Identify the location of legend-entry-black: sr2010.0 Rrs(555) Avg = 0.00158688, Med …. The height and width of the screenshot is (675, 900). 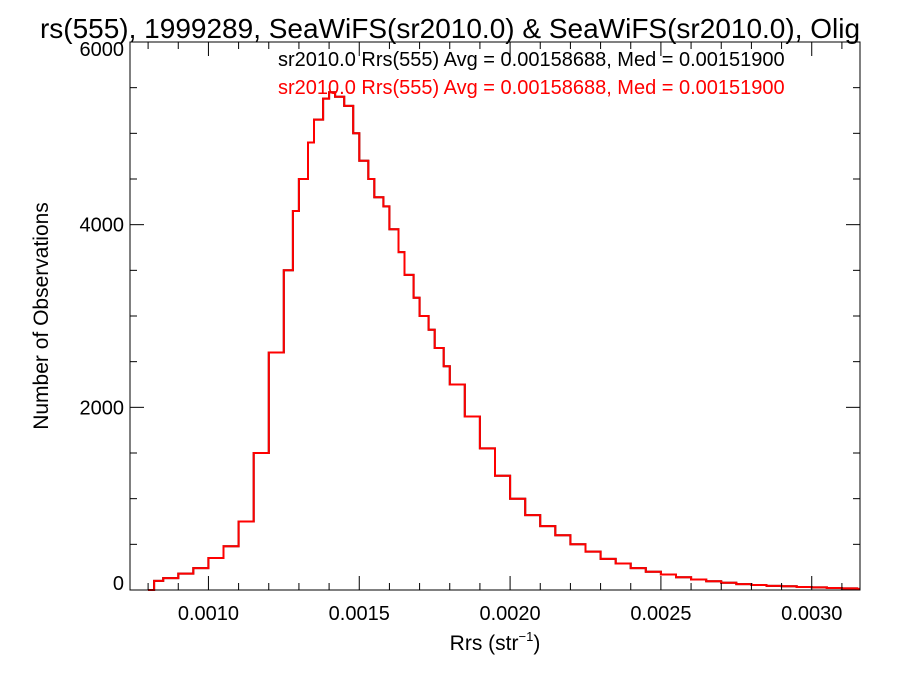
(531, 60).